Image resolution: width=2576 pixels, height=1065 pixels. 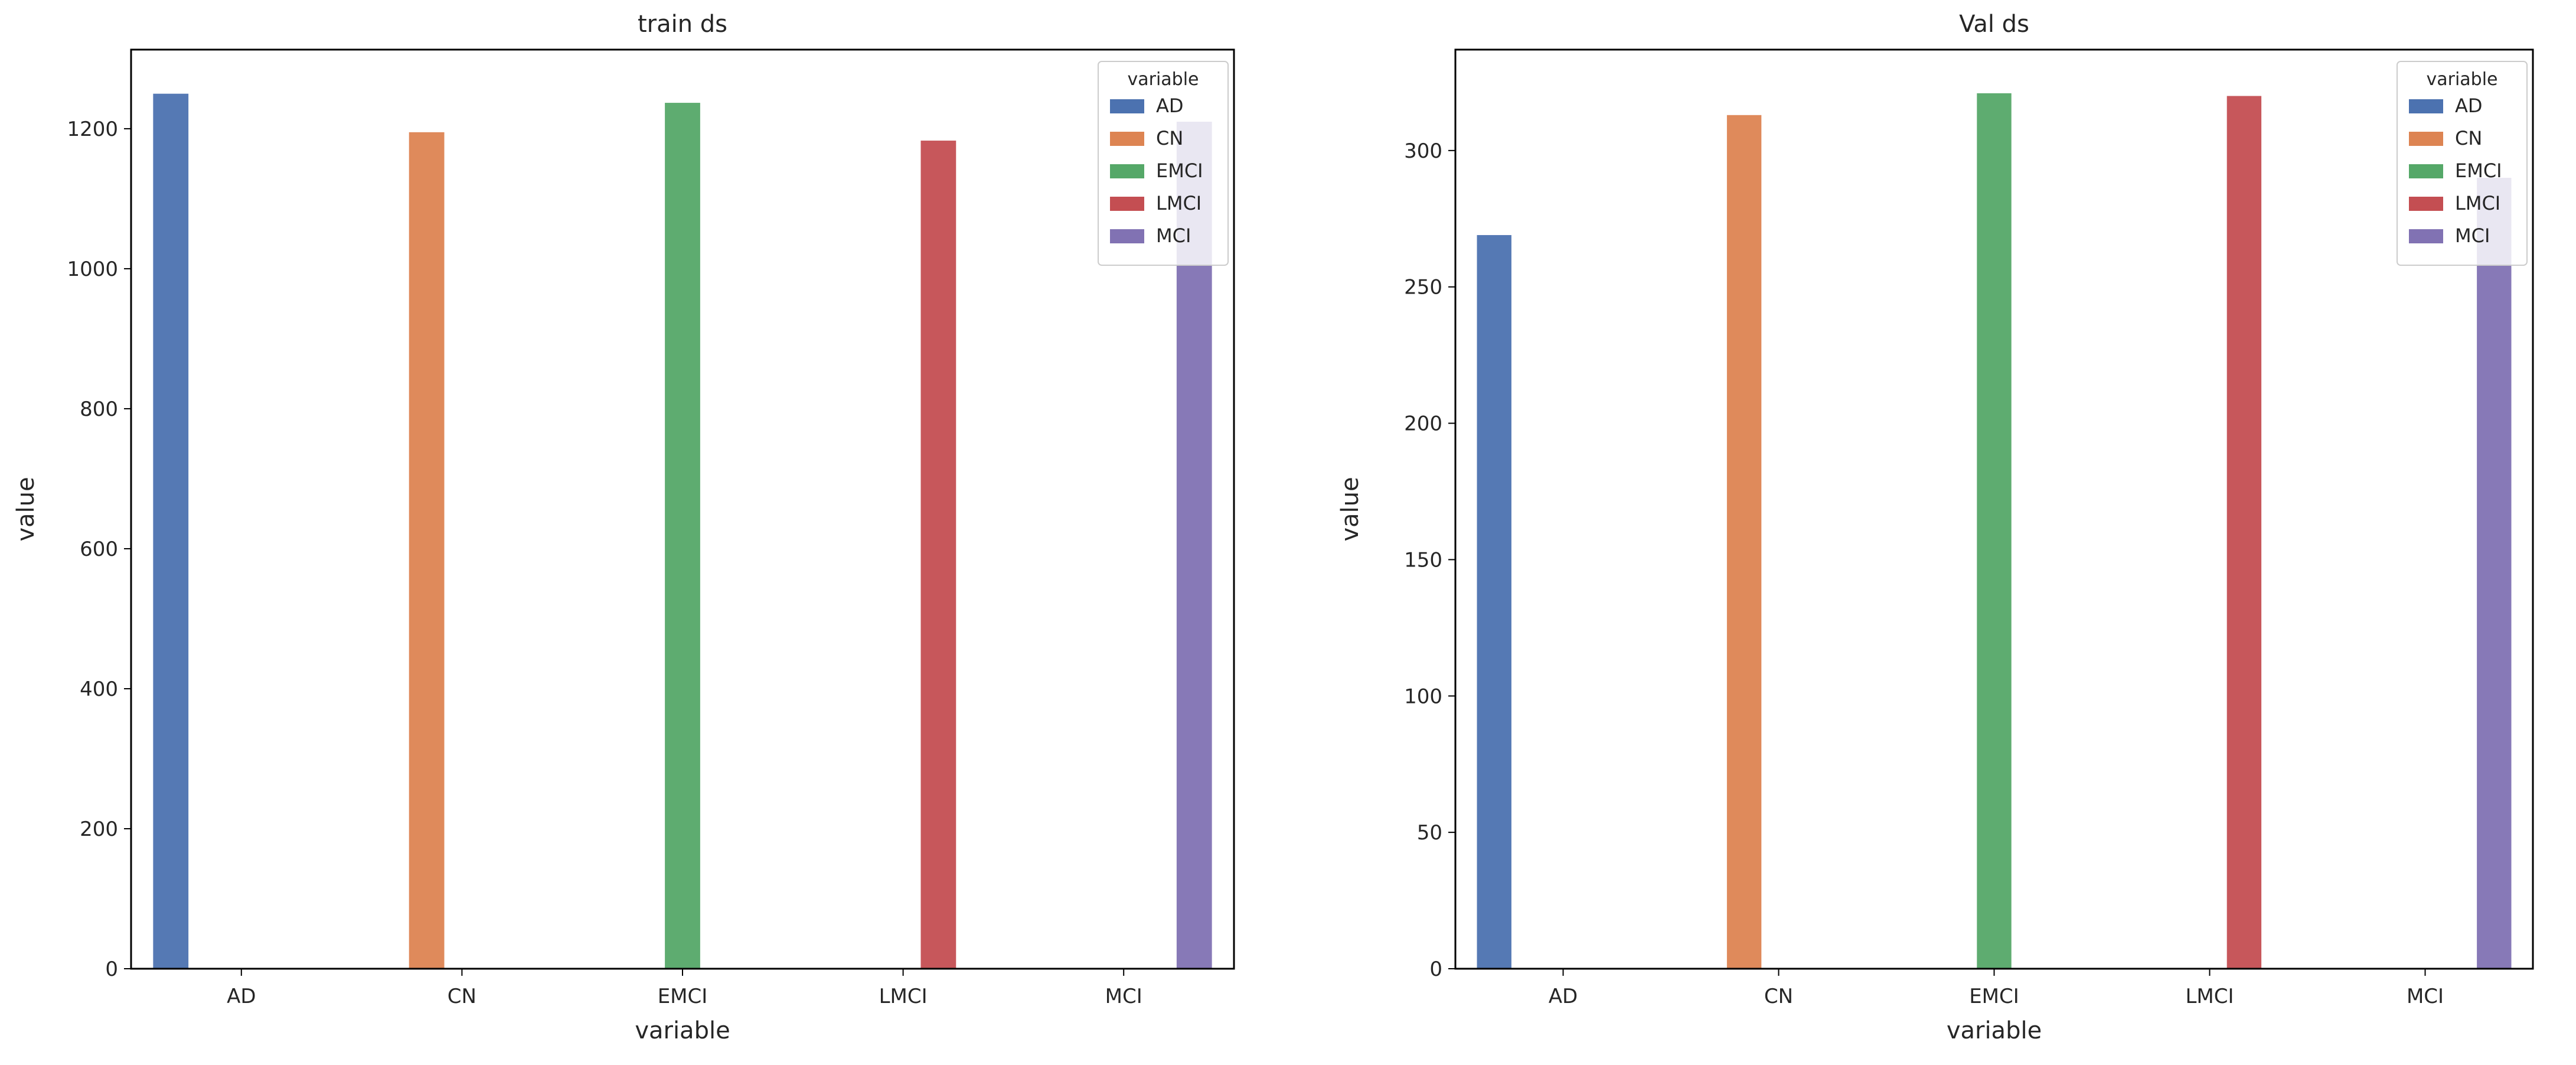 I want to click on y-tick-label: 1000, so click(x=92, y=269).